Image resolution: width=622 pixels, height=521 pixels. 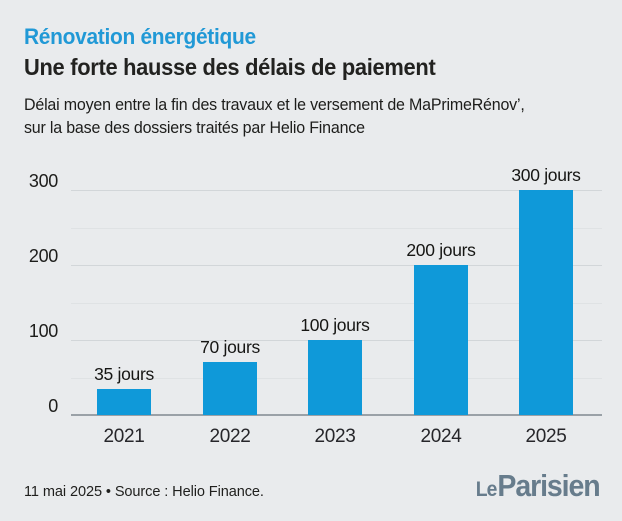 What do you see at coordinates (144, 491) in the screenshot?
I see `source-caption: 11 mai 2025 • Source : Helio Finance.` at bounding box center [144, 491].